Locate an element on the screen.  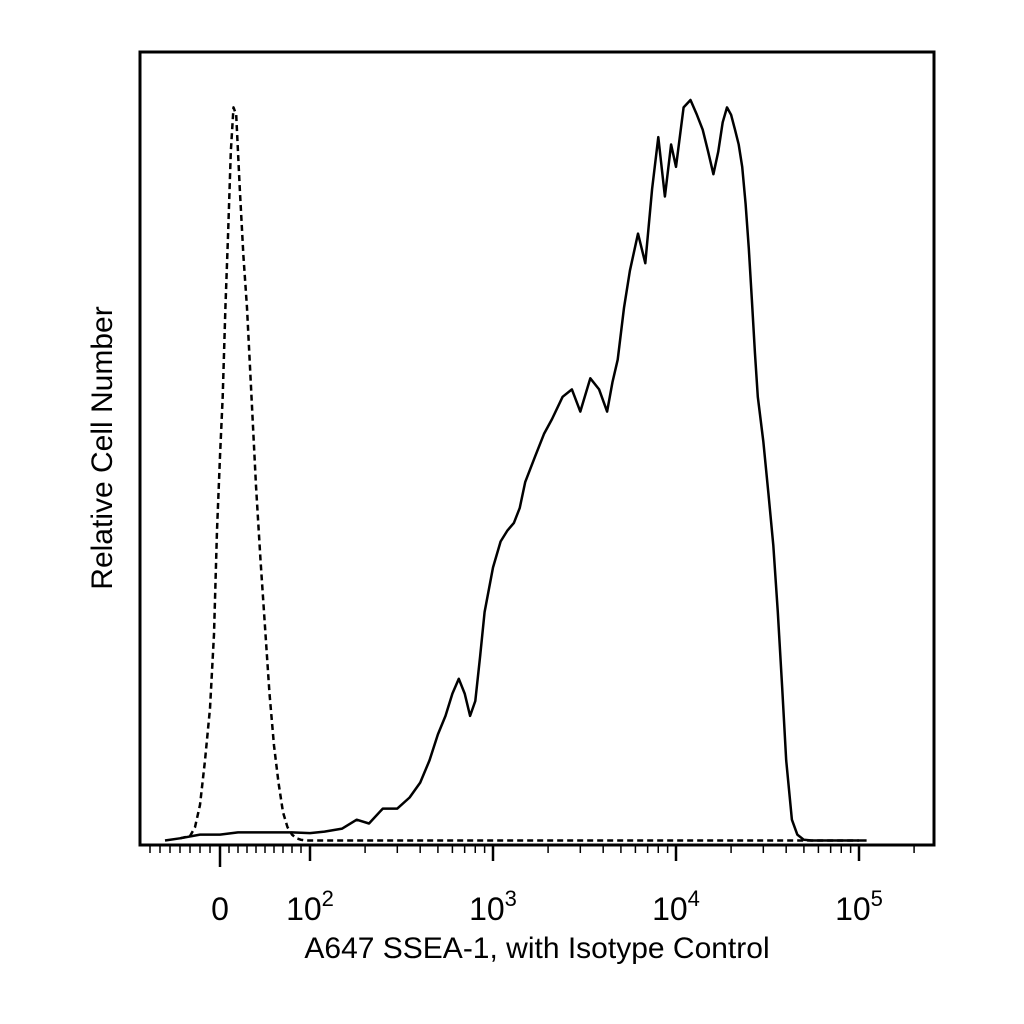
x-tick-label: 10³ is located at coordinates (493, 906).